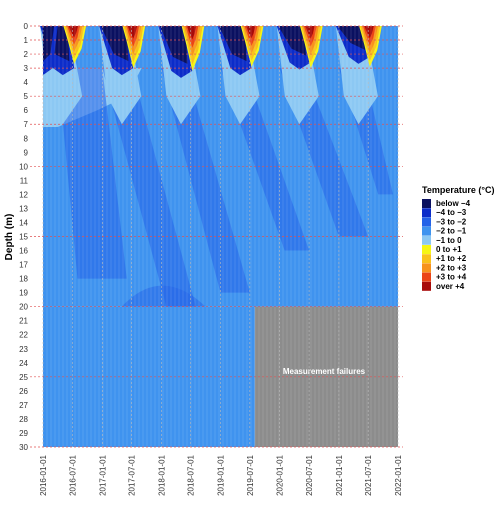 The height and width of the screenshot is (520, 500). Describe the element at coordinates (280, 474) in the screenshot. I see `x-tick-label: 2020-01-01` at that location.